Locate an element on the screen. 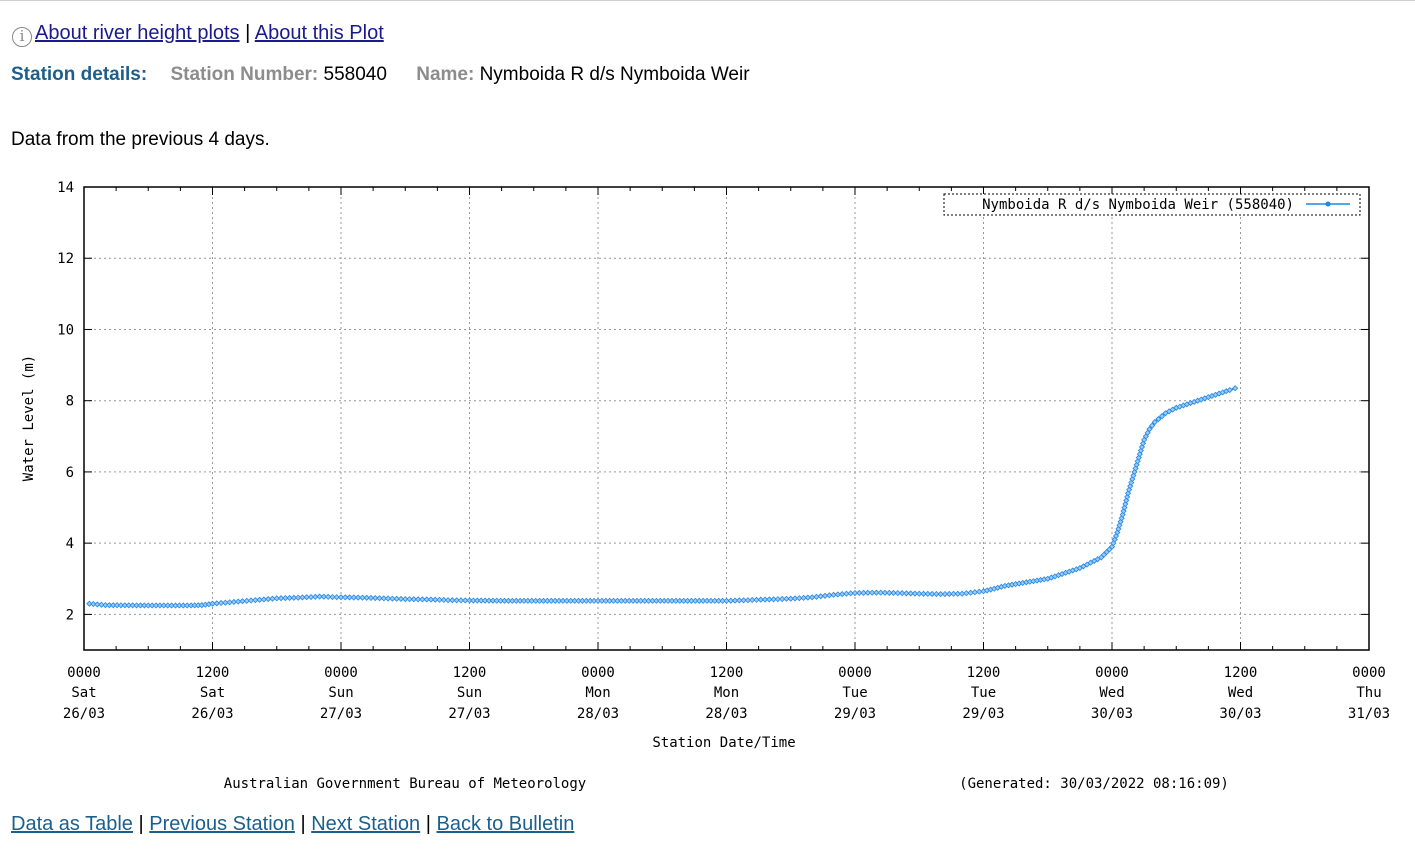 The image size is (1415, 849). next-station-link: Next Station is located at coordinates (366, 824).